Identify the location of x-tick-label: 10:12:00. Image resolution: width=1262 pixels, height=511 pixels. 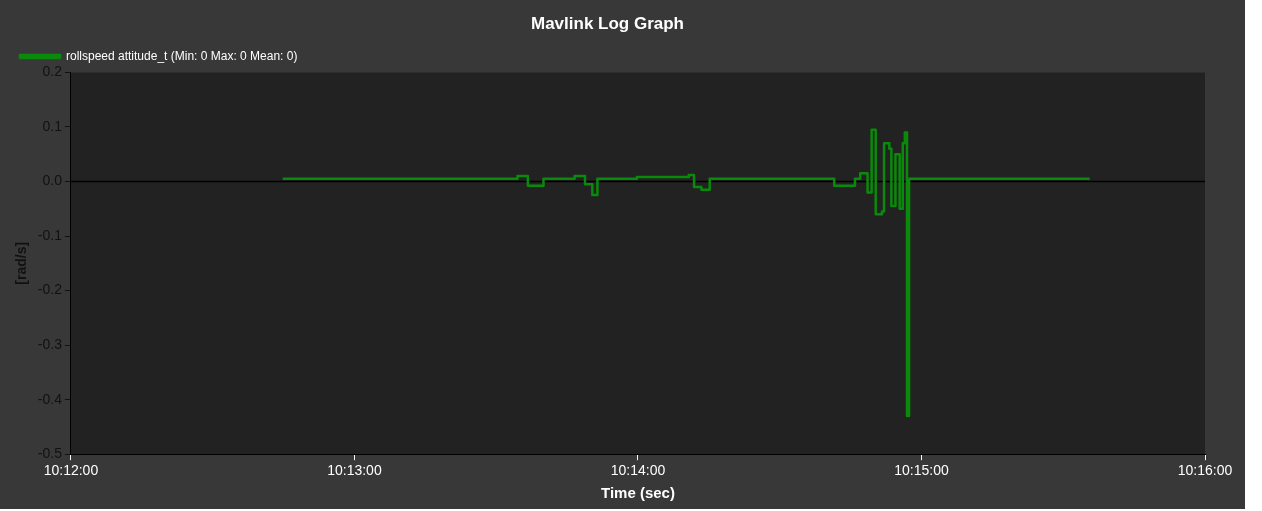
(71, 470).